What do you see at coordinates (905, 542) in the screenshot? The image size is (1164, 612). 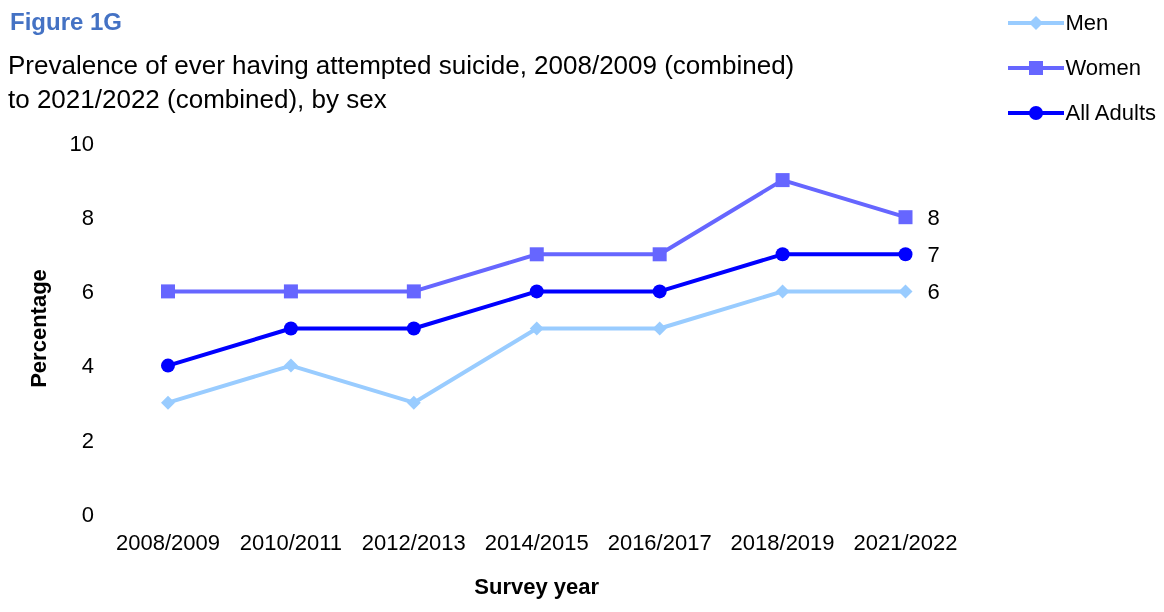 I see `x-tick-label: 2021/2022` at bounding box center [905, 542].